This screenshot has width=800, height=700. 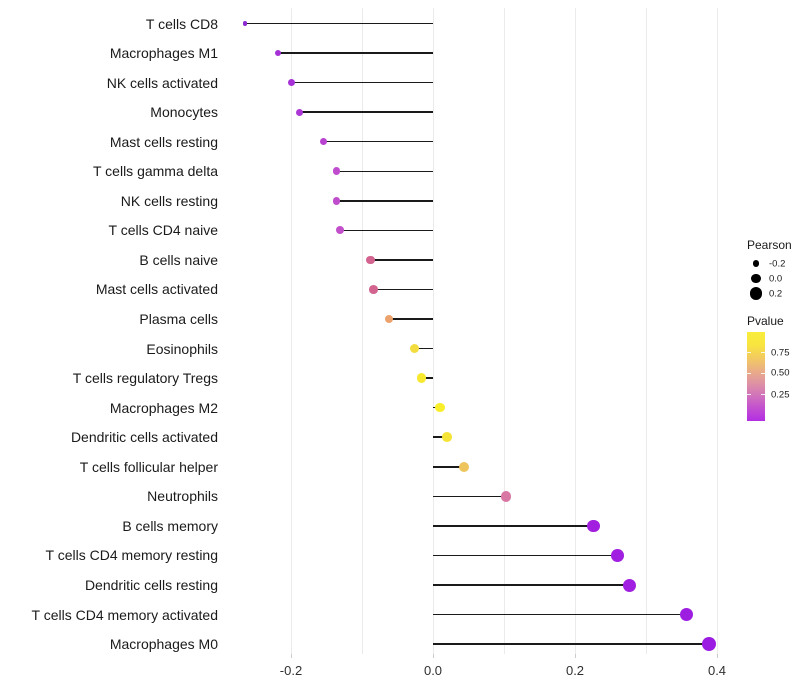 What do you see at coordinates (575, 670) in the screenshot?
I see `x-axis-tick-label: 0.2` at bounding box center [575, 670].